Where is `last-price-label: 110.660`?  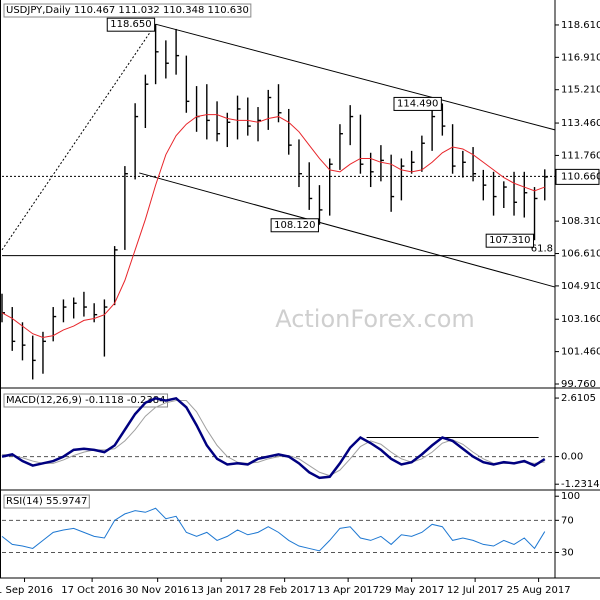 last-price-label: 110.660 is located at coordinates (580, 176).